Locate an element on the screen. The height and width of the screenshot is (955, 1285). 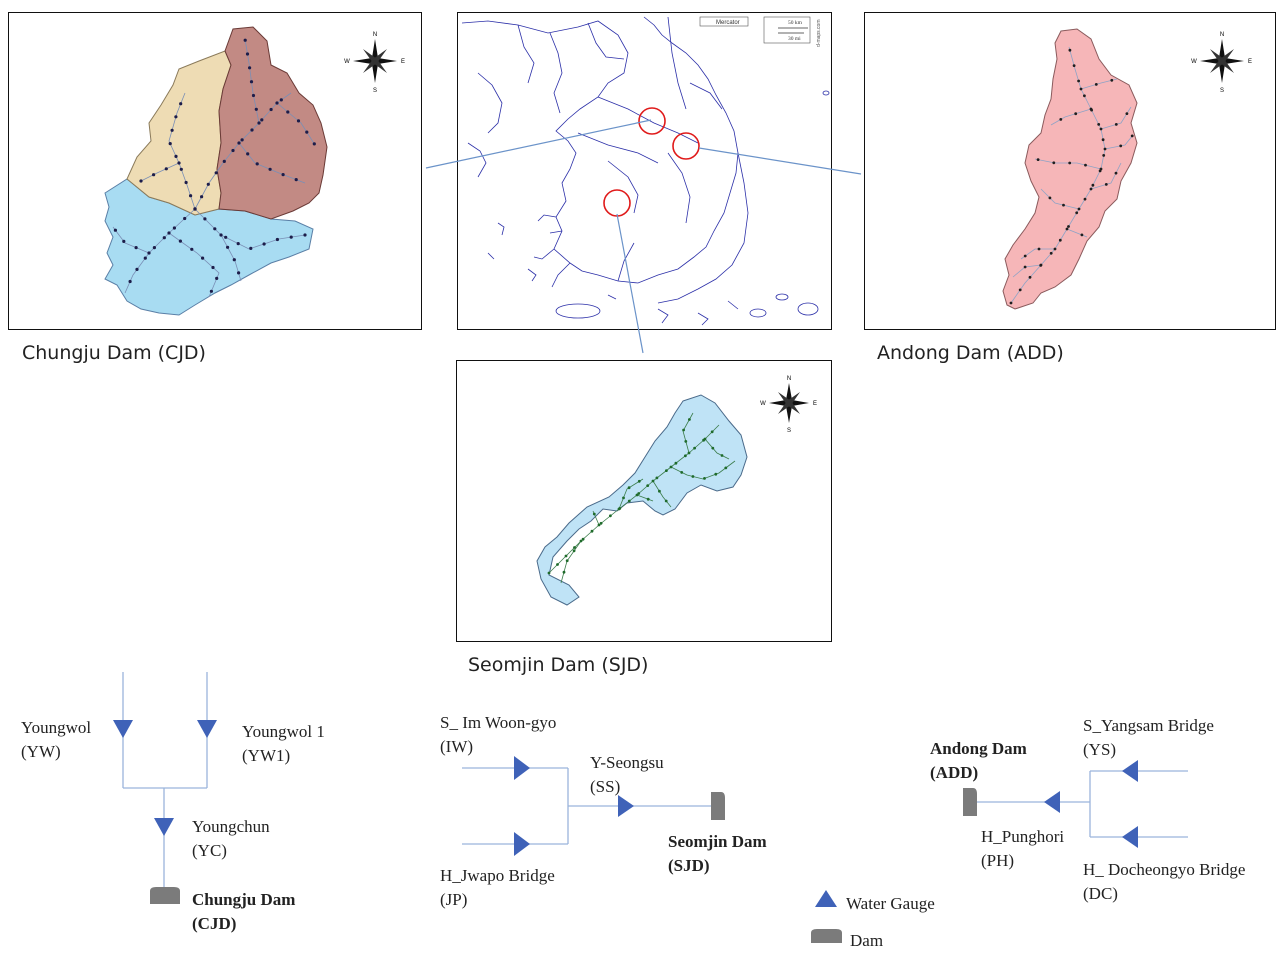
add-basin is located at coordinates (1070, 169).